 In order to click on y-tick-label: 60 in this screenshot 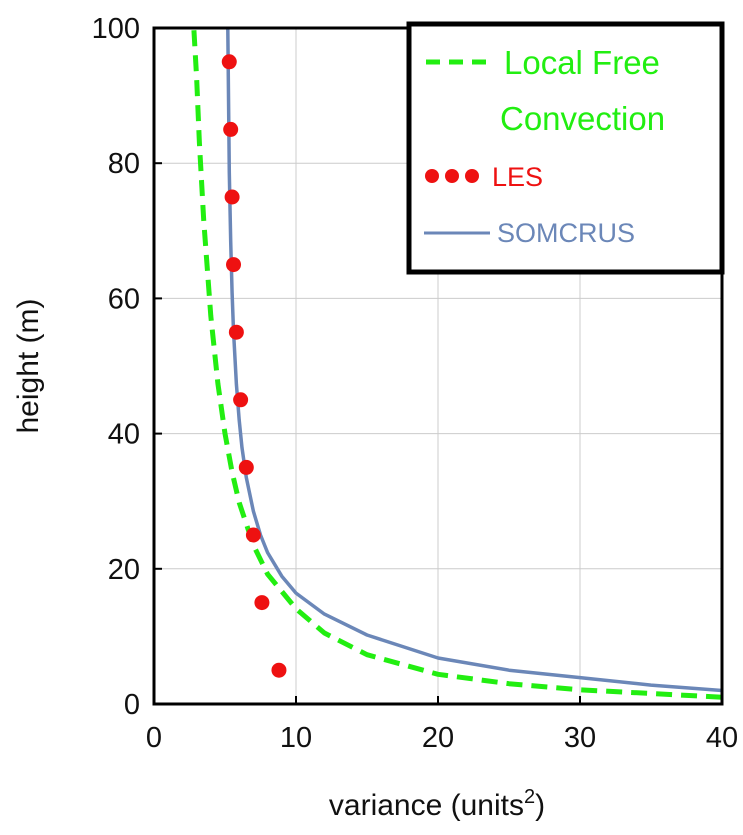, I will do `click(124, 299)`.